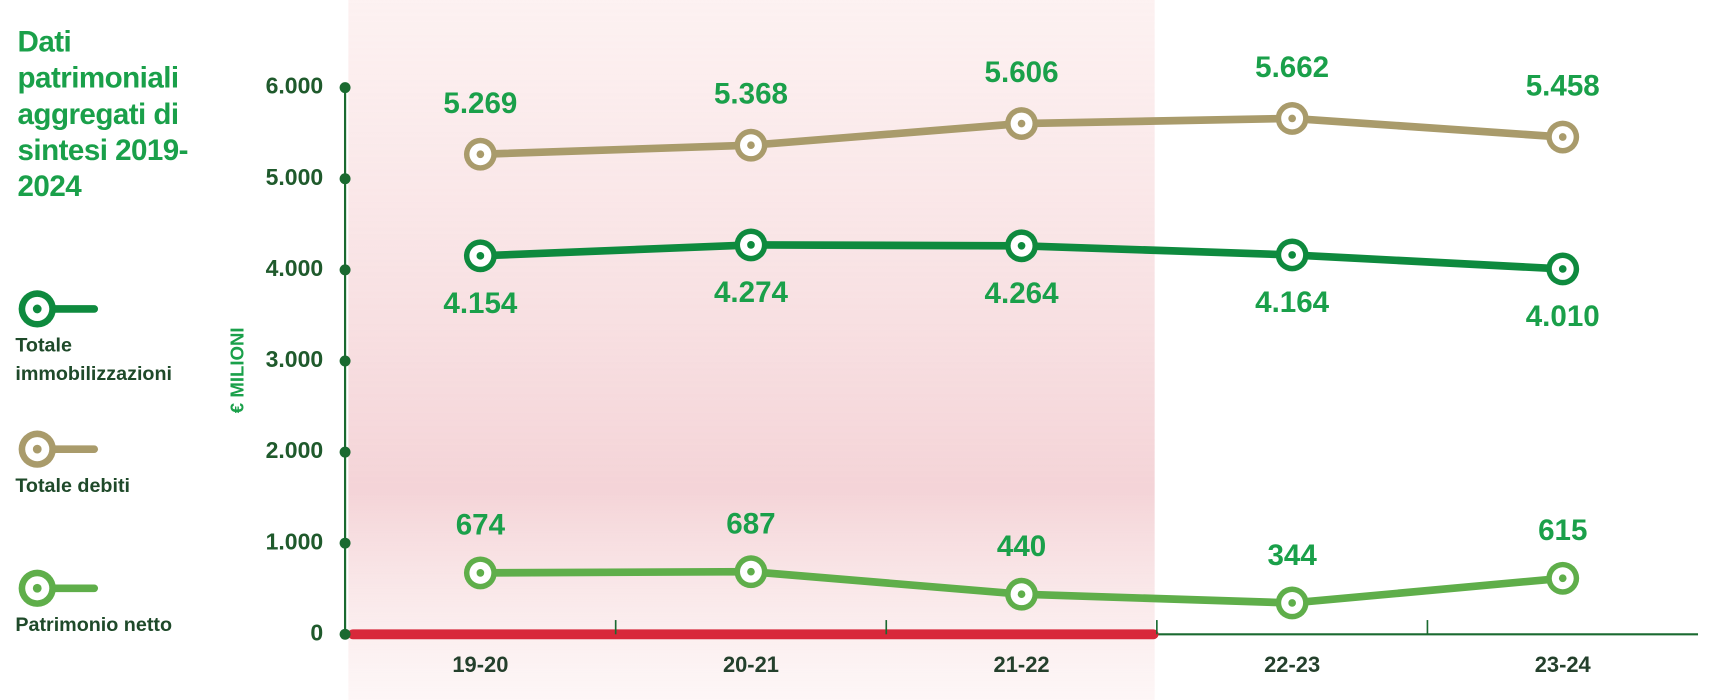 Image resolution: width=1709 pixels, height=700 pixels. What do you see at coordinates (73, 485) in the screenshot?
I see `legend-label: Totale debiti` at bounding box center [73, 485].